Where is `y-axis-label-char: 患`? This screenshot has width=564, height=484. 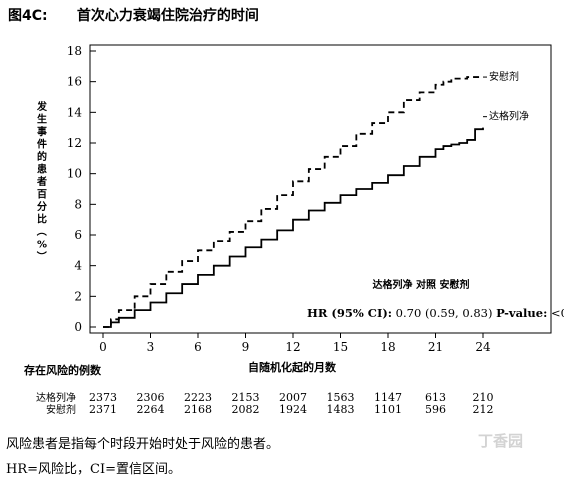 y-axis-label-char: 患 is located at coordinates (42, 169).